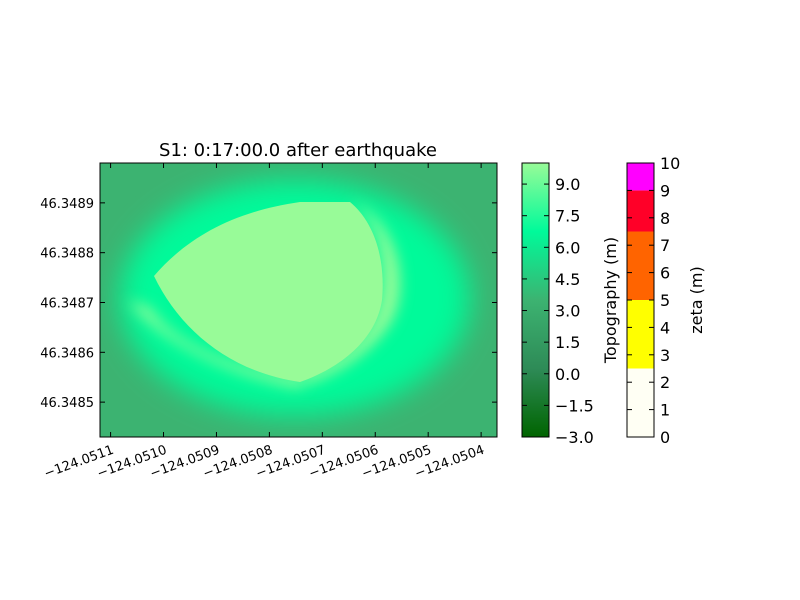 The height and width of the screenshot is (600, 800). What do you see at coordinates (665, 410) in the screenshot?
I see `zeta-tick-label: 1` at bounding box center [665, 410].